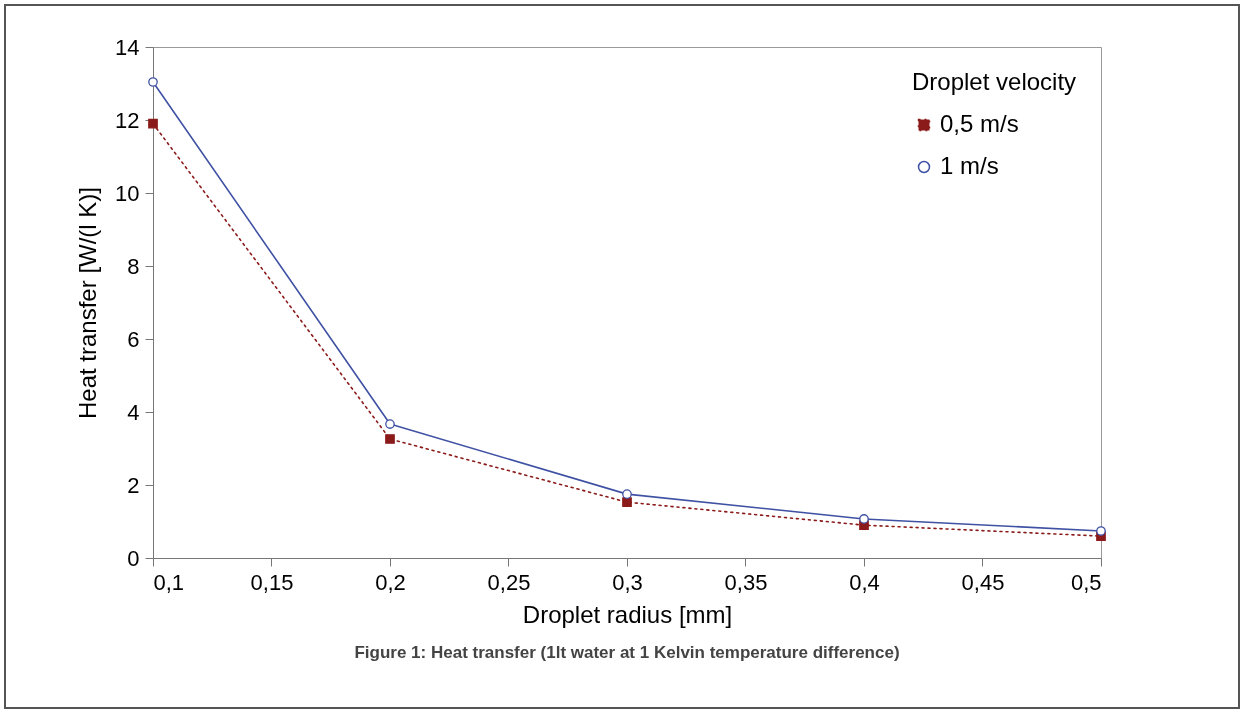  What do you see at coordinates (994, 81) in the screenshot?
I see `legend-title: Droplet velocity` at bounding box center [994, 81].